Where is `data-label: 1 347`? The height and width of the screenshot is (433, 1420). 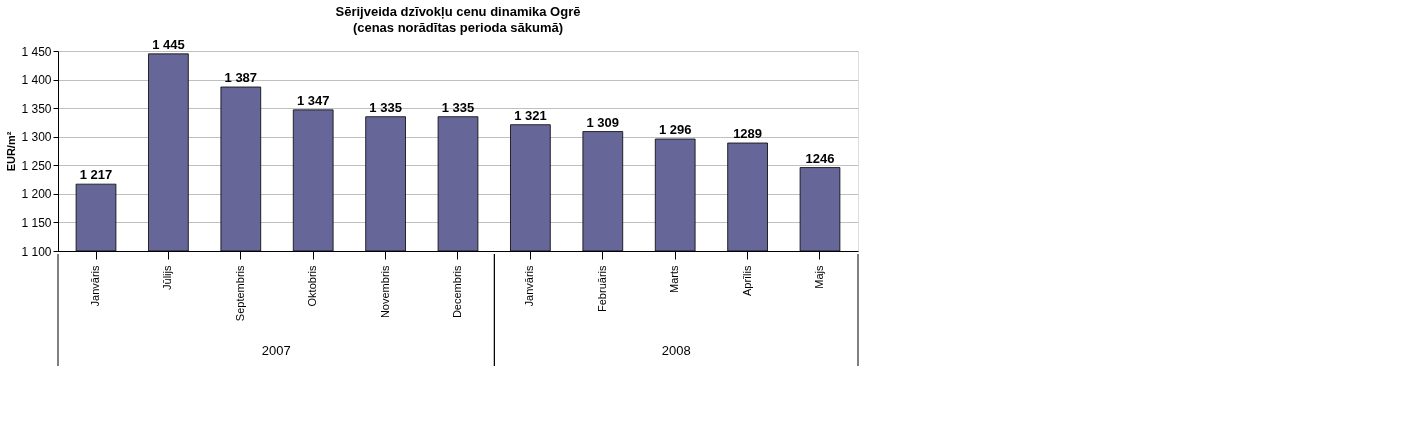
data-label: 1 347 is located at coordinates (313, 100).